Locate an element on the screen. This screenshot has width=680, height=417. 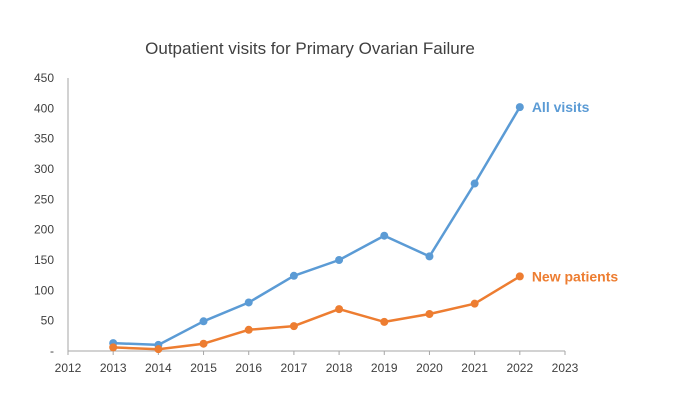
y-tick-label: 450 is located at coordinates (44, 78).